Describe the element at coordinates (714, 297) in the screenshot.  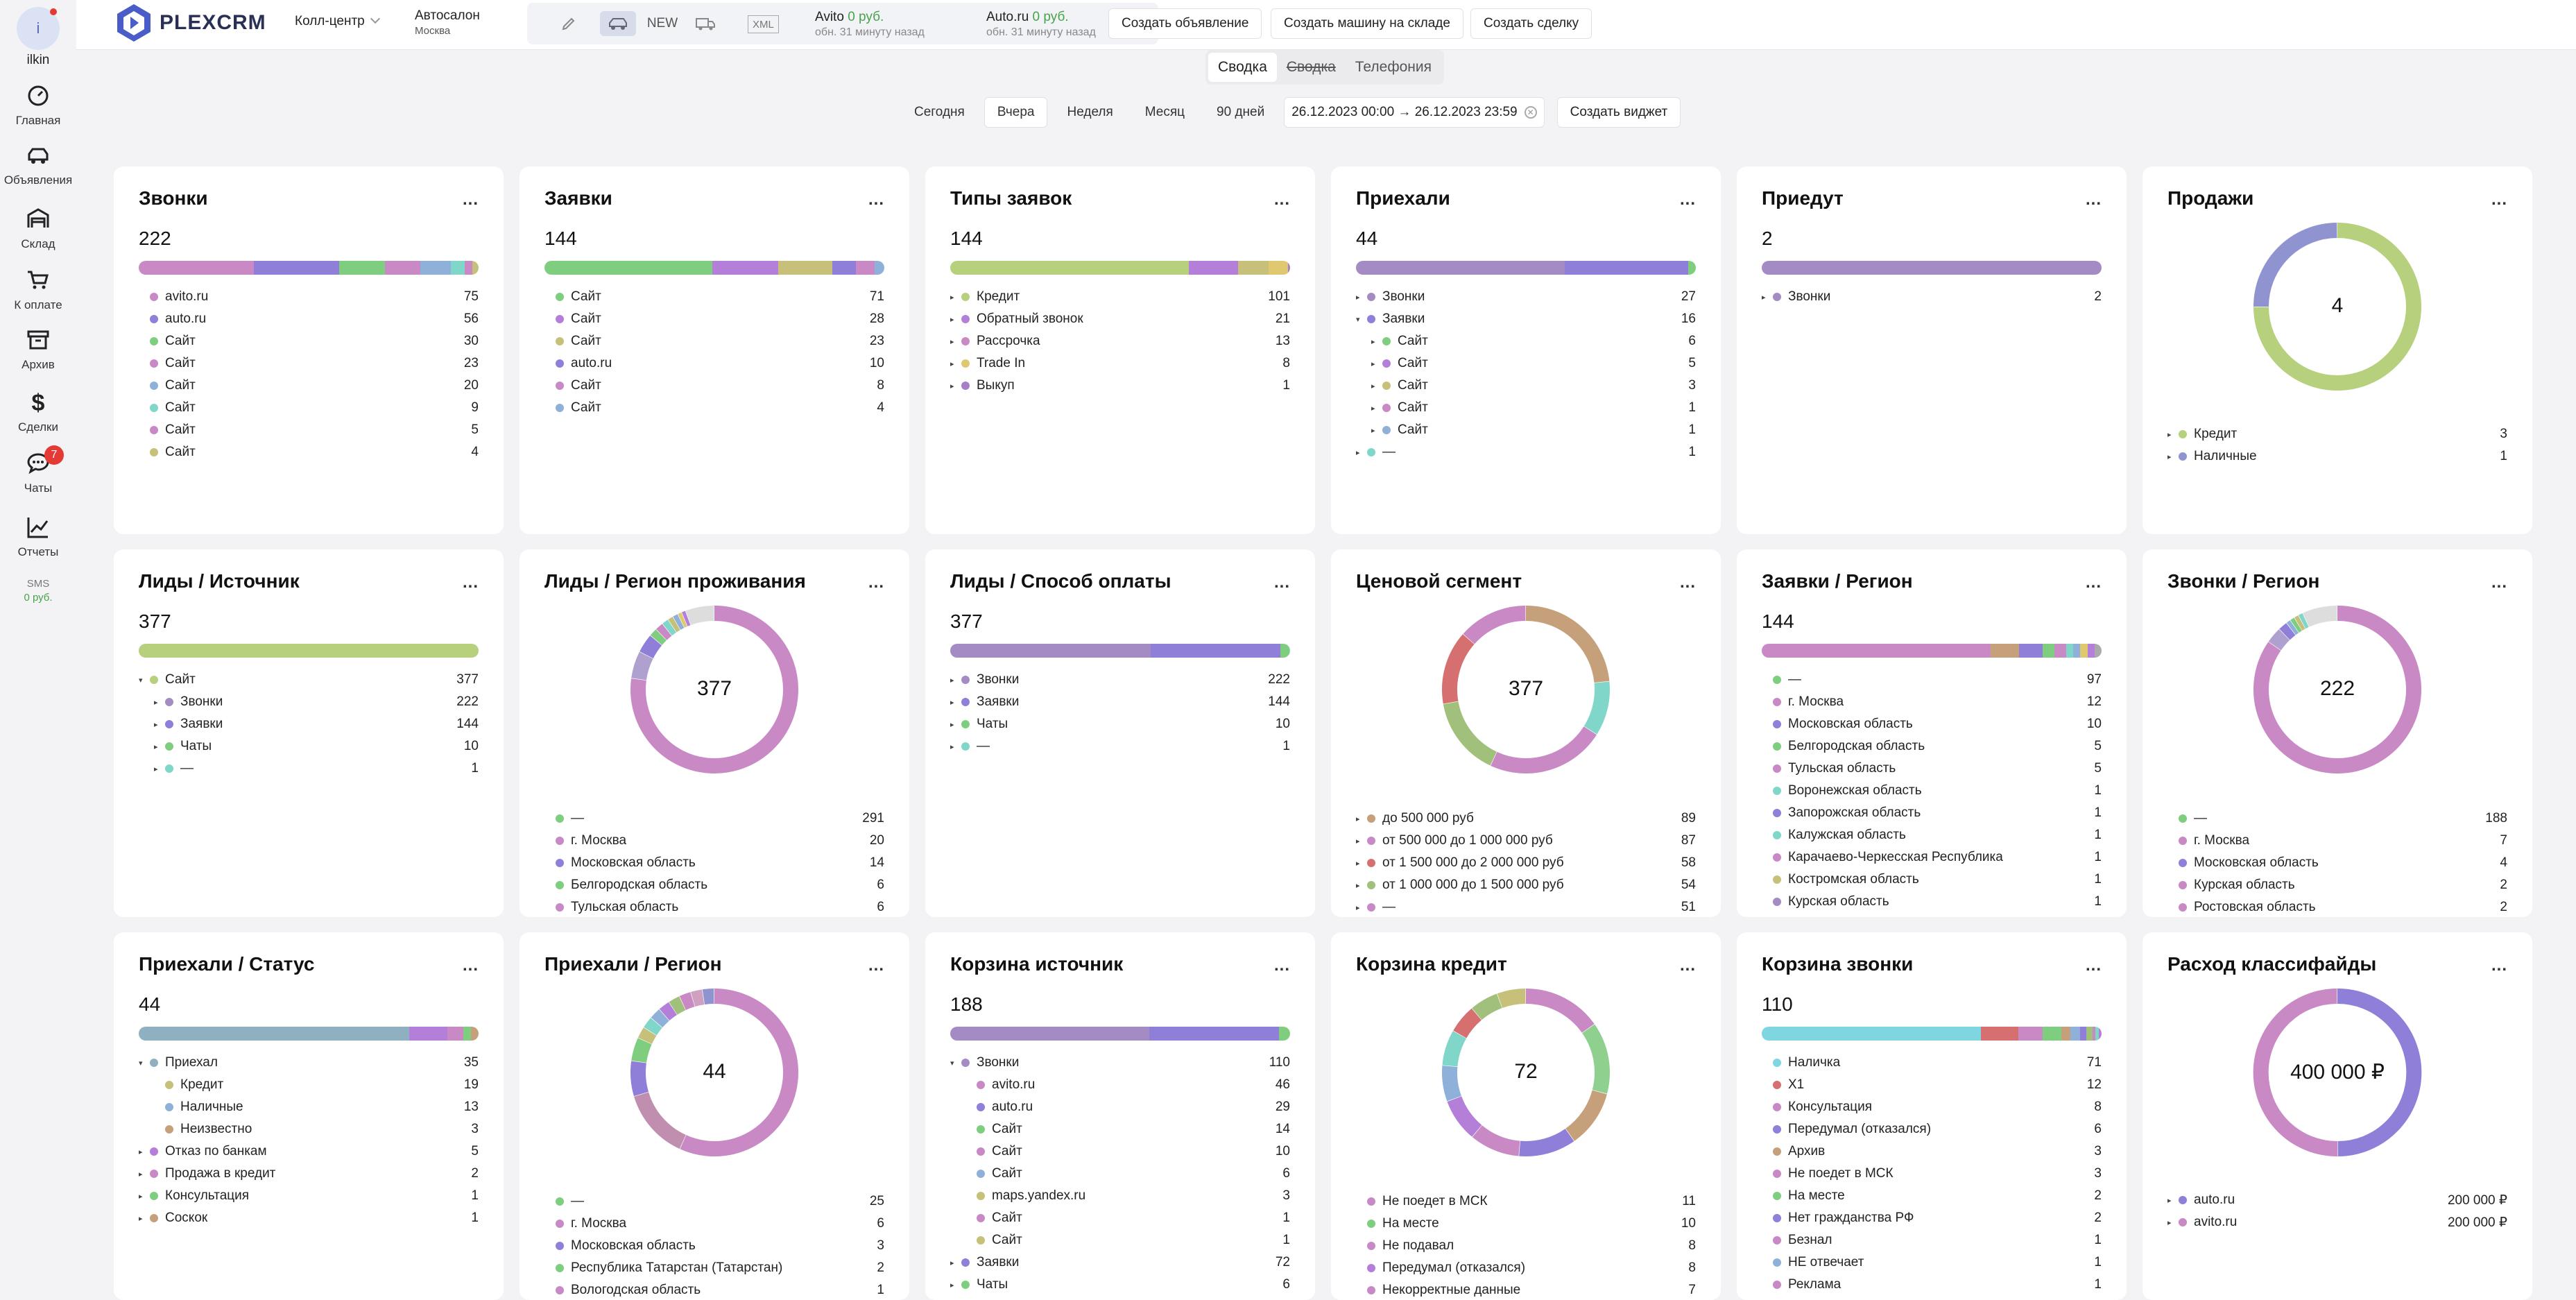
I see `list-item: Сайт 71` at that location.